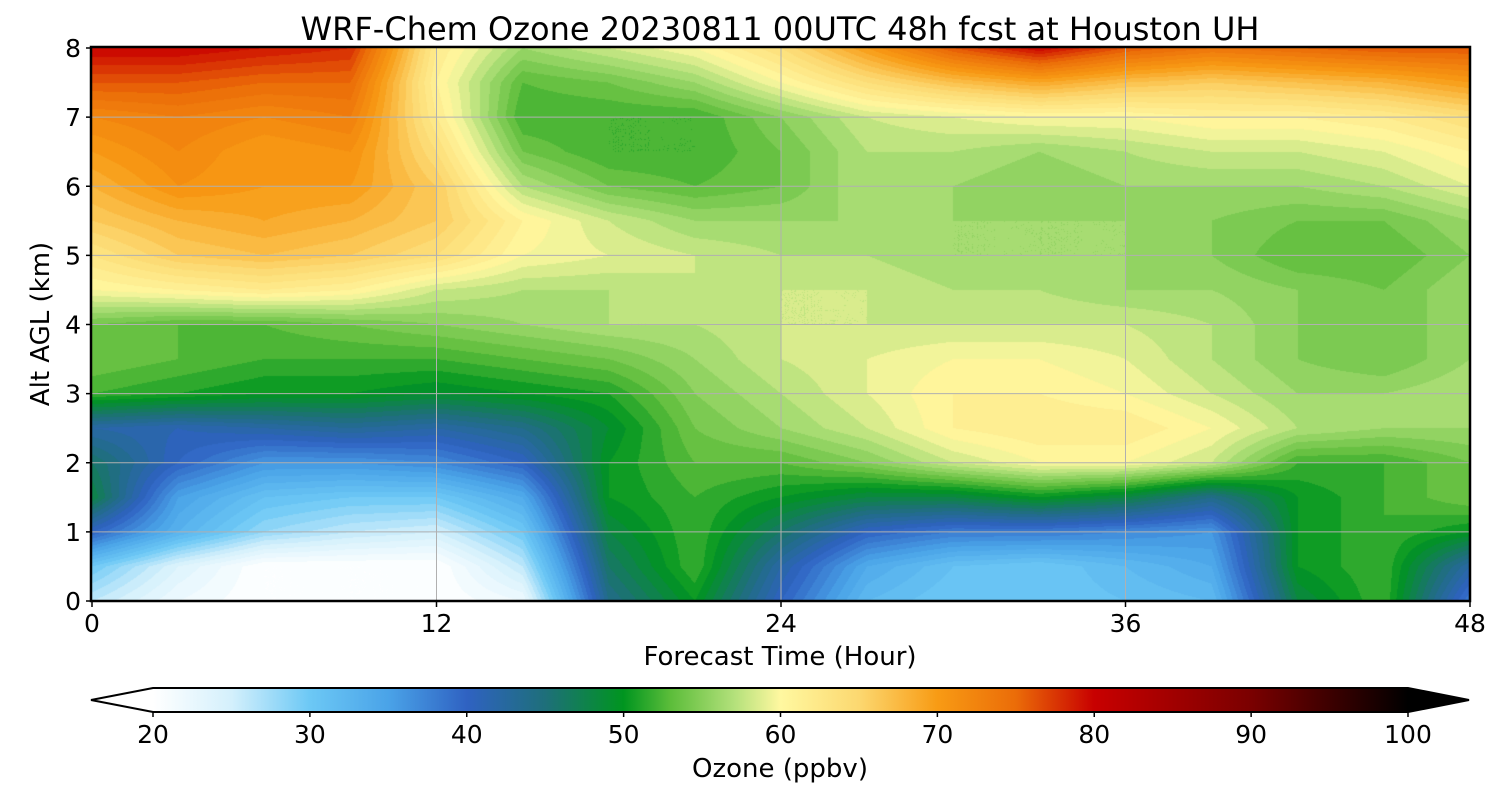  What do you see at coordinates (781, 623) in the screenshot?
I see `x-tick-label-2: 24` at bounding box center [781, 623].